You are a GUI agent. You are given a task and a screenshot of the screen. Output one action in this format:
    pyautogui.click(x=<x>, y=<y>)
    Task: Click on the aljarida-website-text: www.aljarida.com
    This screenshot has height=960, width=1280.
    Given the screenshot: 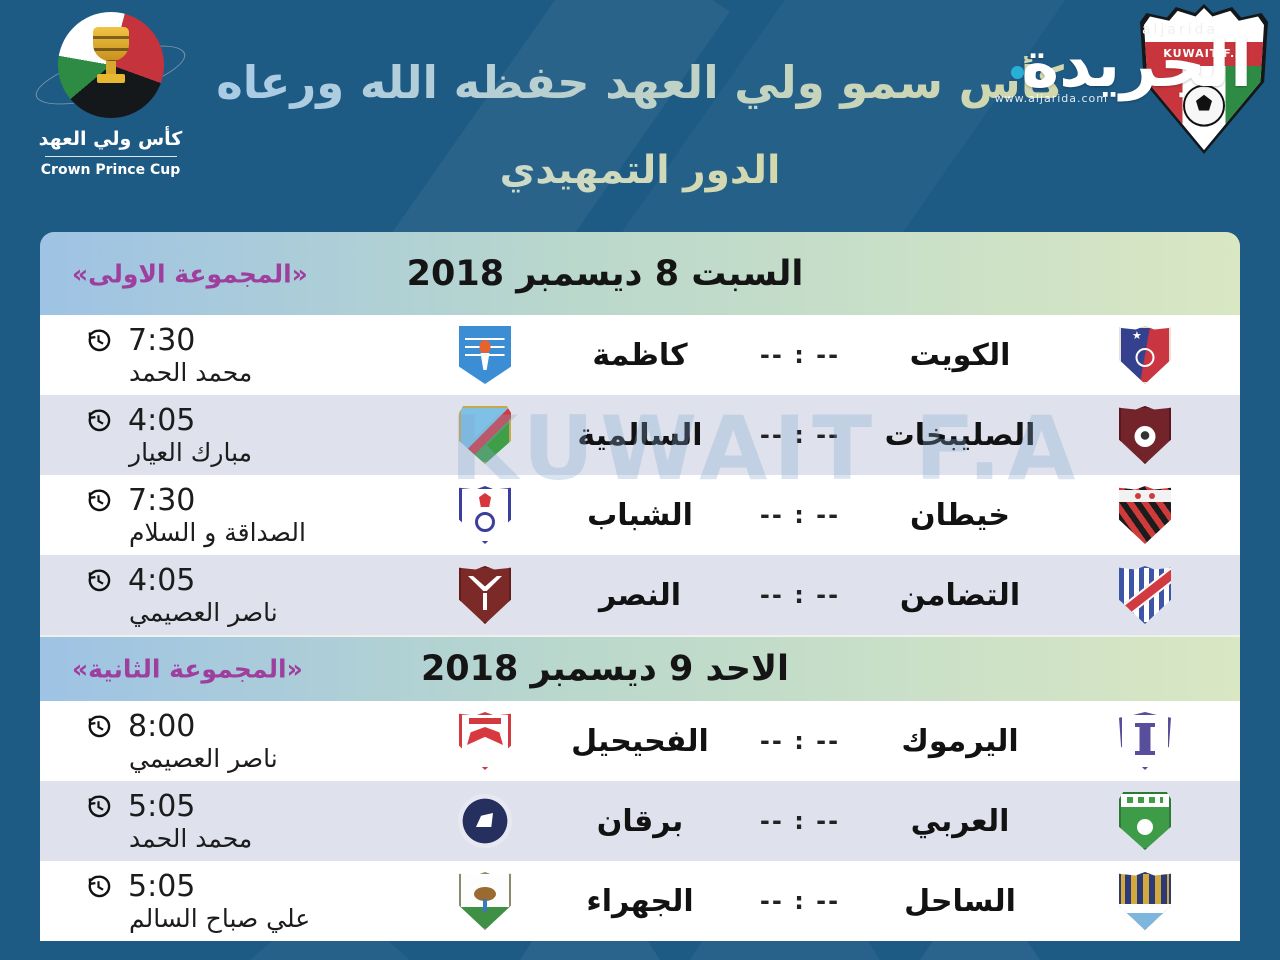 What is the action you would take?
    pyautogui.click(x=1051, y=98)
    